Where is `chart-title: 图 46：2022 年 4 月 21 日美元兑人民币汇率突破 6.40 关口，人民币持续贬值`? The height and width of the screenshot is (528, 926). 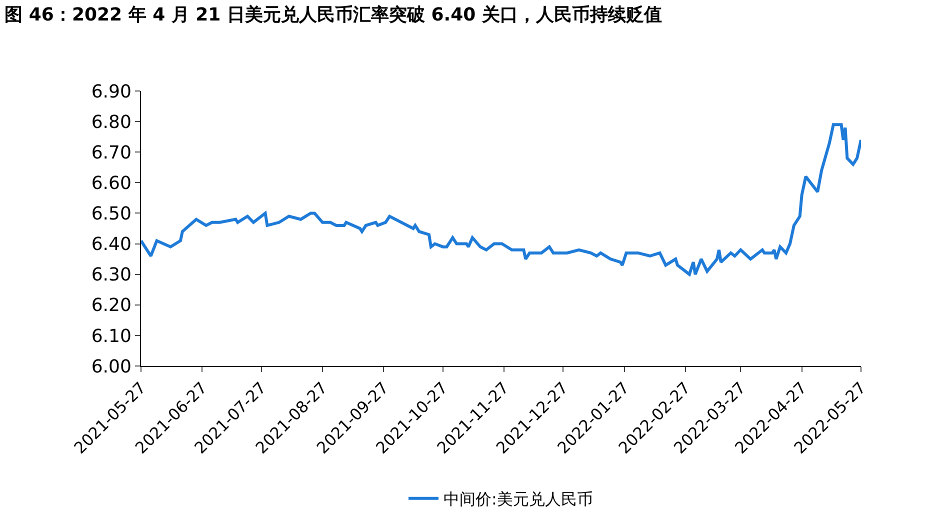 chart-title: 图 46：2022 年 4 月 21 日美元兑人民币汇率突破 6.40 关口，人民币持续贬值 is located at coordinates (333, 15).